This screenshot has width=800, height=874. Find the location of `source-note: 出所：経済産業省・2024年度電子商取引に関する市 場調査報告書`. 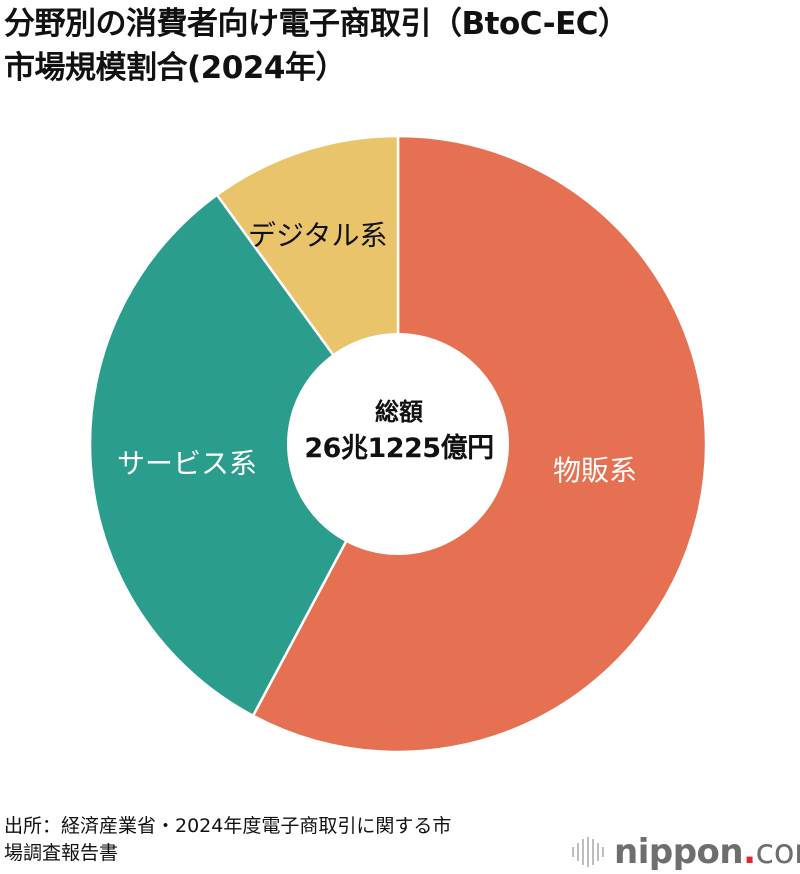

source-note: 出所：経済産業省・2024年度電子商取引に関する市 場調査報告書 is located at coordinates (227, 840).